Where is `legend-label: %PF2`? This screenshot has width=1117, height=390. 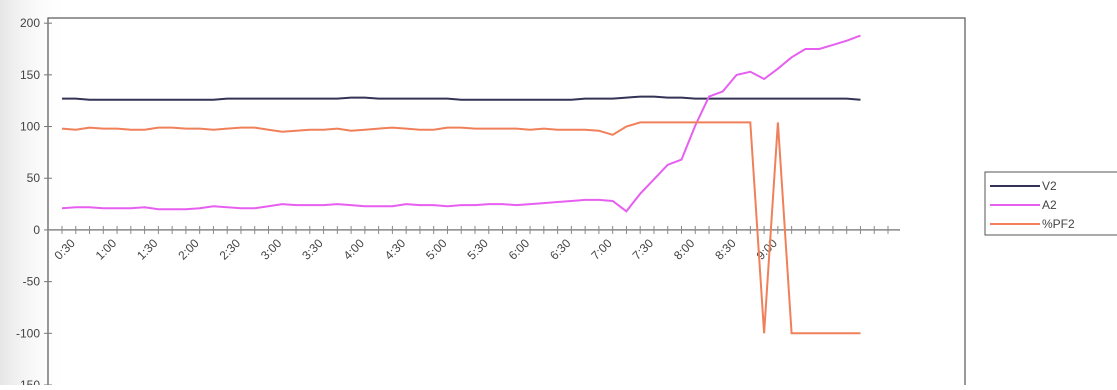
legend-label: %PF2 is located at coordinates (1058, 224).